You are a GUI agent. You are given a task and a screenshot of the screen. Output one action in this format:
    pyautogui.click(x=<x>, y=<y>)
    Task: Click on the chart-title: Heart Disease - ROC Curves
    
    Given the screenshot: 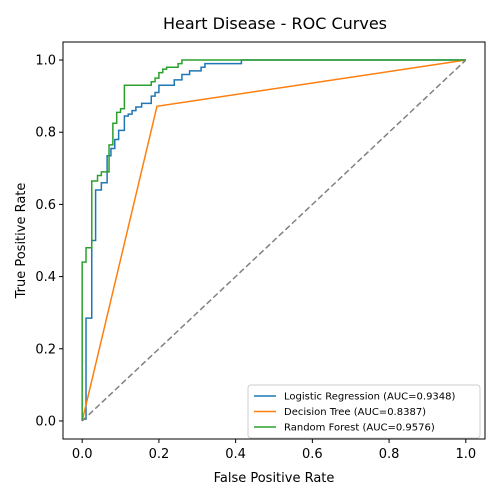 What is the action you would take?
    pyautogui.click(x=275, y=23)
    